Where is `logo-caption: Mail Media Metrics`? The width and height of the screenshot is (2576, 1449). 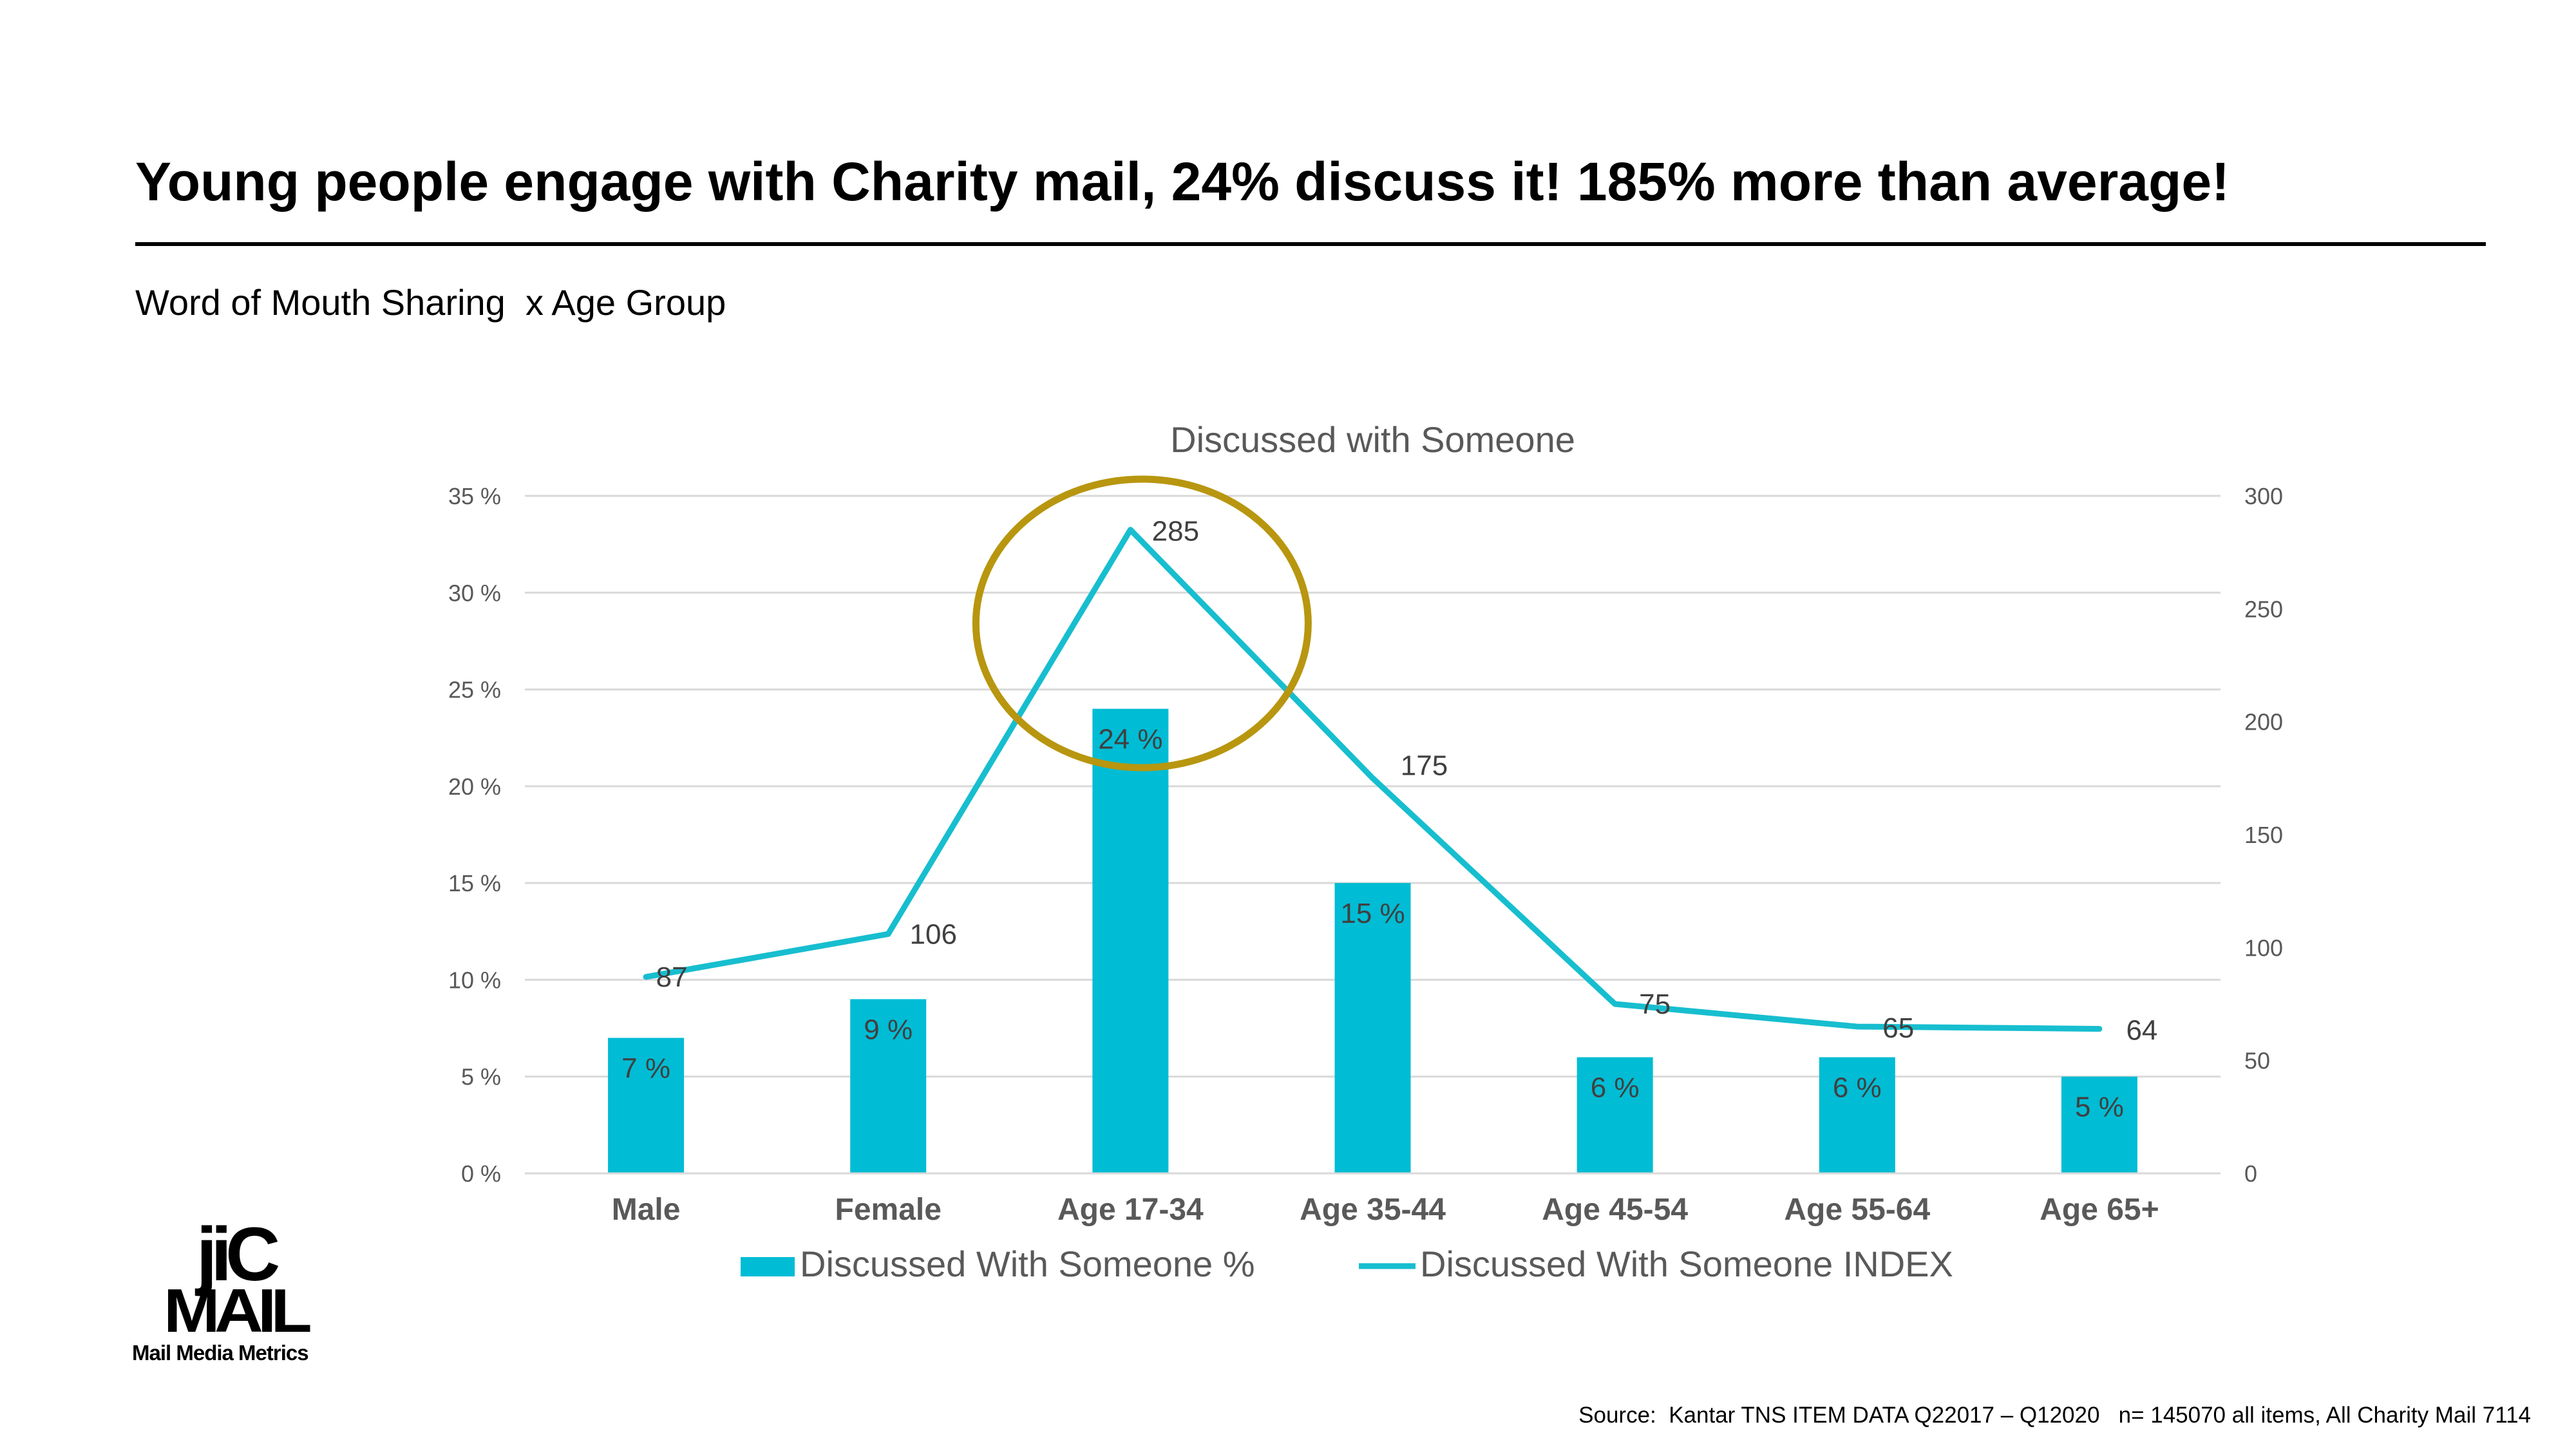 logo-caption: Mail Media Metrics is located at coordinates (221, 1353).